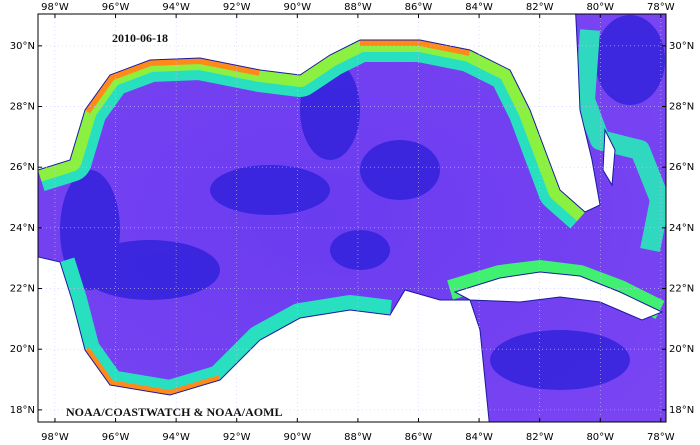 Image resolution: width=700 pixels, height=445 pixels. What do you see at coordinates (681, 410) in the screenshot?
I see `lat-label-right: 18°N` at bounding box center [681, 410].